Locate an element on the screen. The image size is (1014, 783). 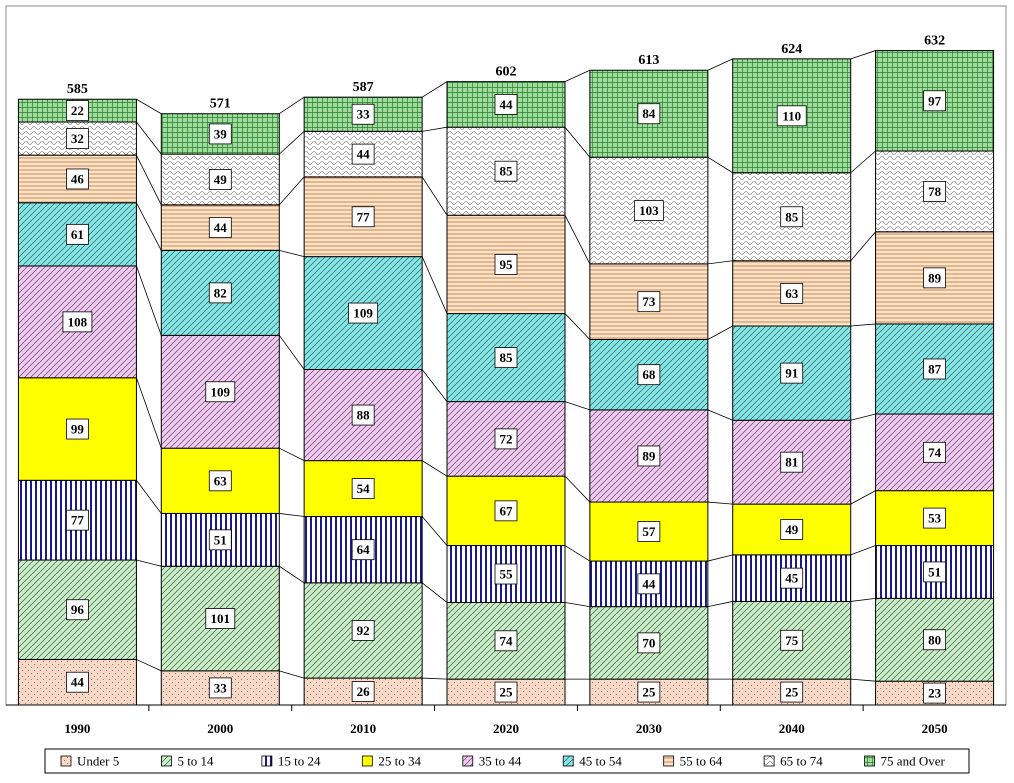
value-label-2050-45-to-54: 87 is located at coordinates (935, 368).